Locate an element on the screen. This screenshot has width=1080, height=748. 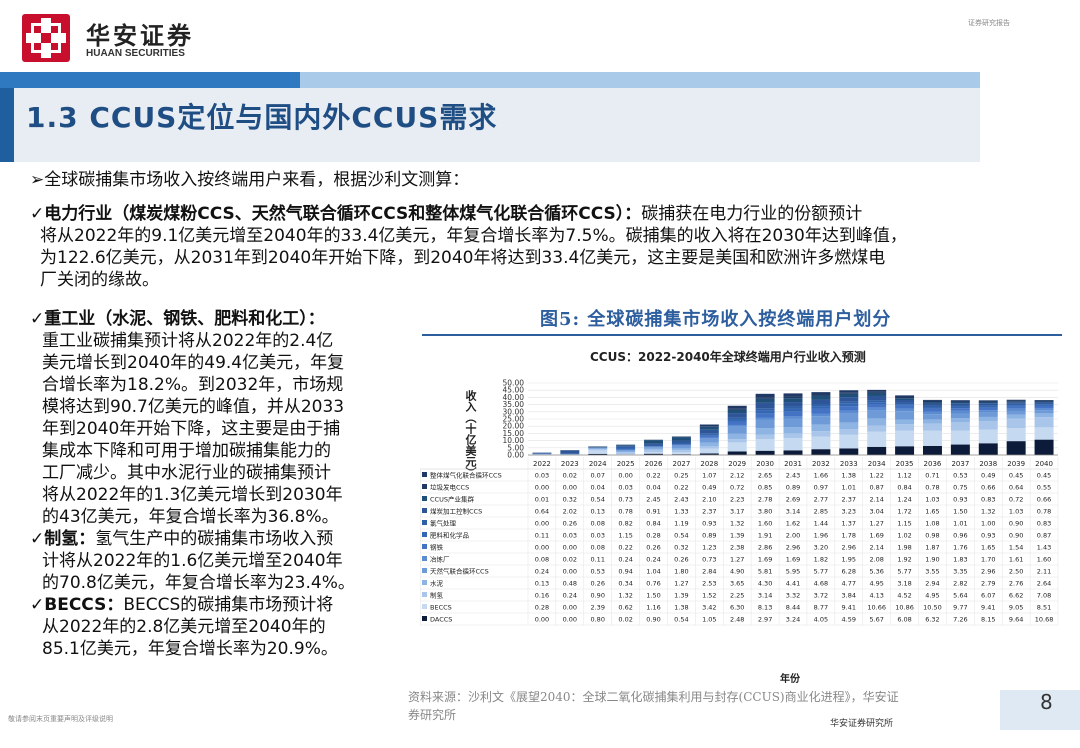
data-label: 2.97 is located at coordinates (765, 620).